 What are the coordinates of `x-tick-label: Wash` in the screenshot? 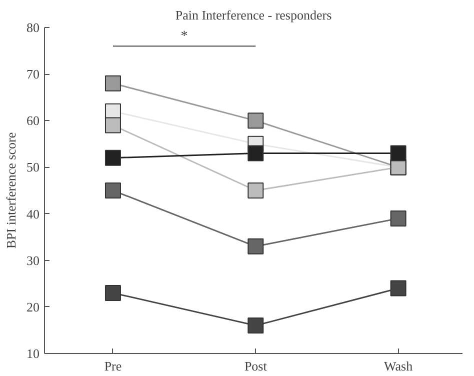 It's located at (399, 366).